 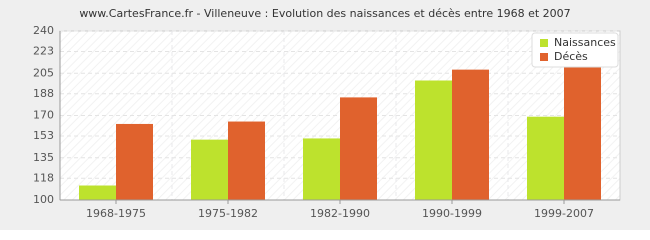 What do you see at coordinates (43, 199) in the screenshot?
I see `y-tick-label: 100` at bounding box center [43, 199].